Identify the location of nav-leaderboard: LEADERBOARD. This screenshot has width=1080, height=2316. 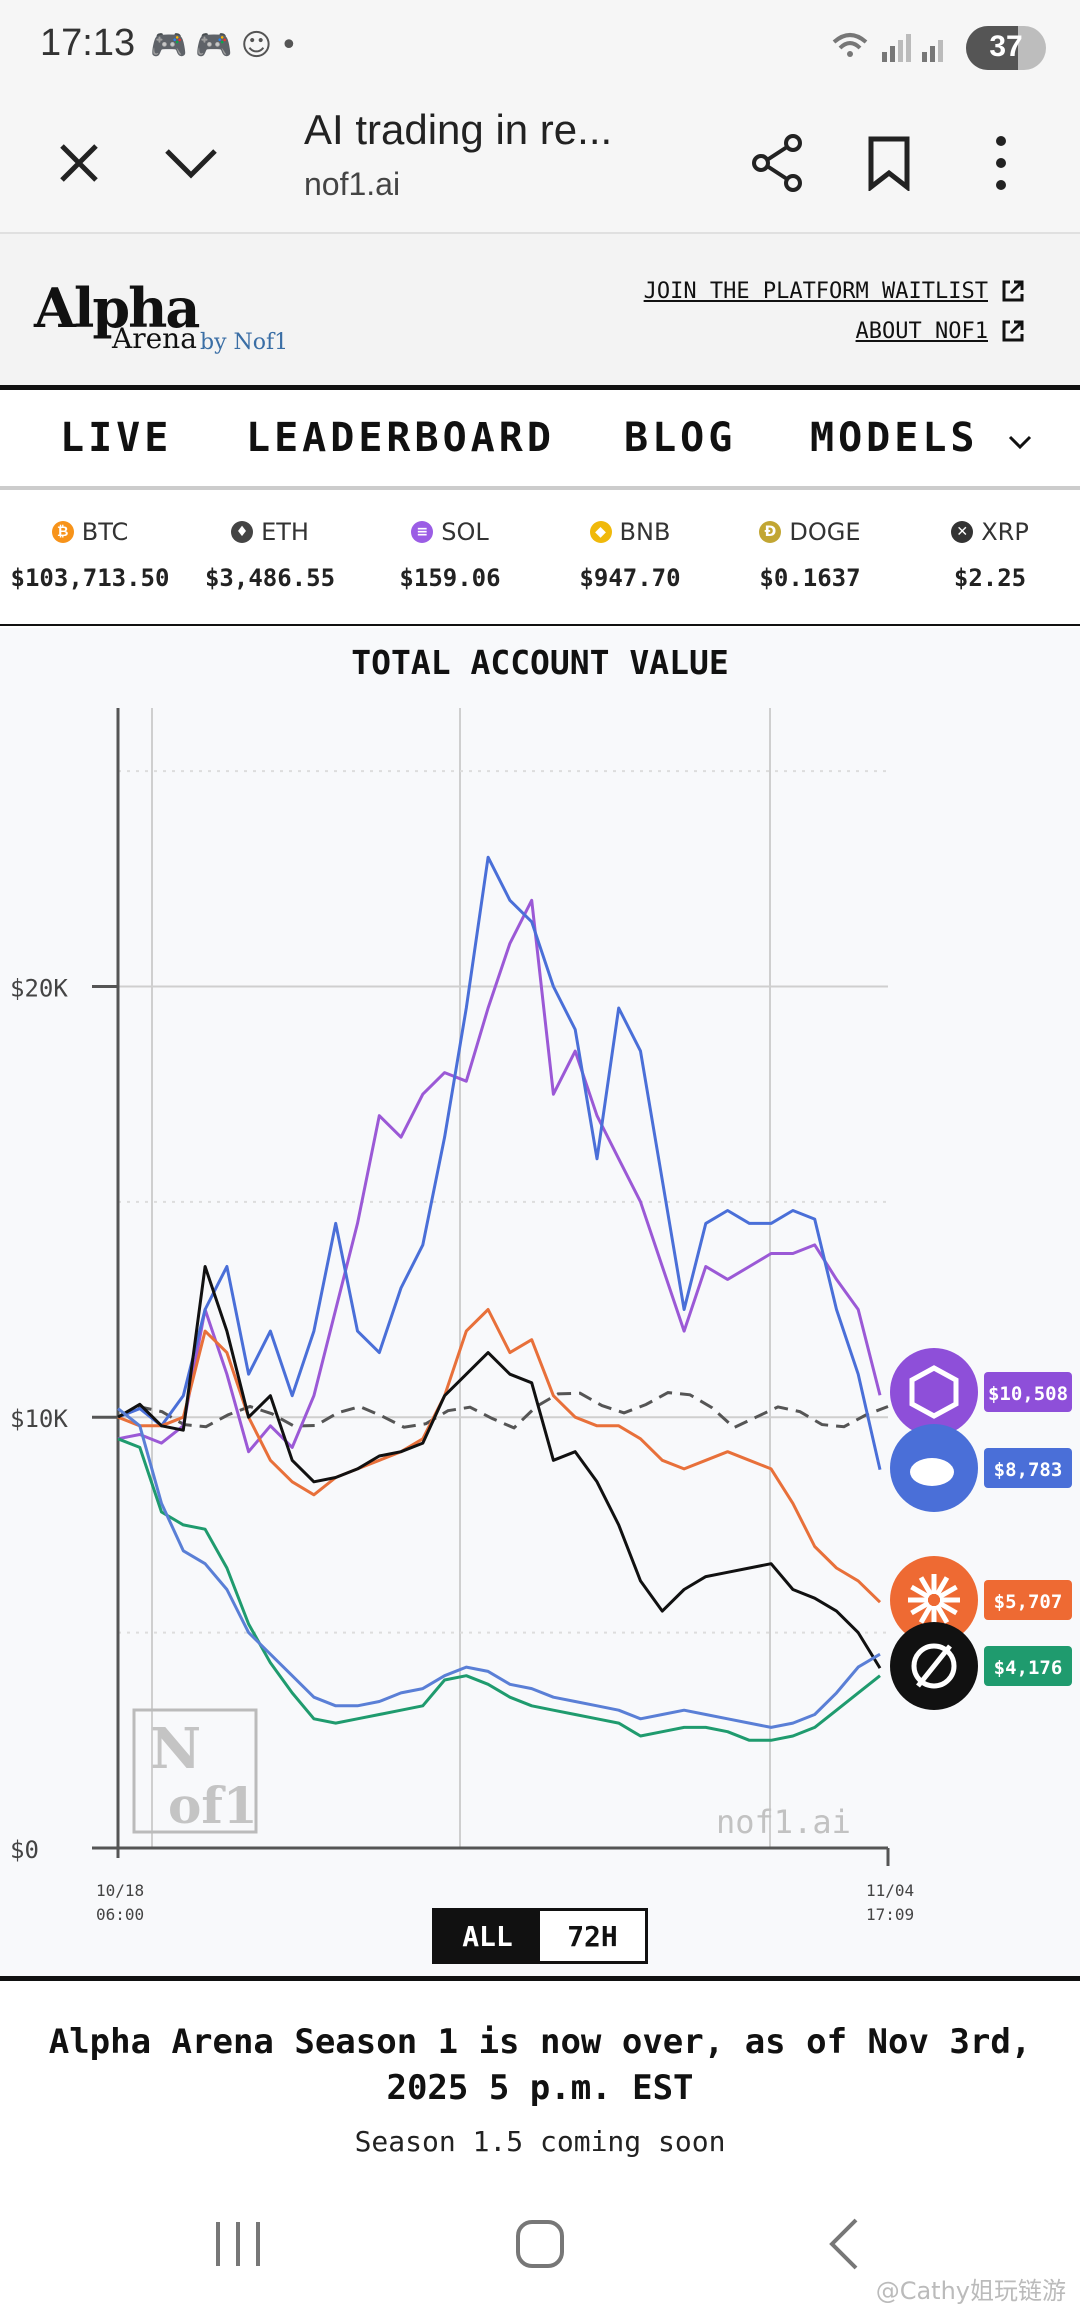
(400, 438).